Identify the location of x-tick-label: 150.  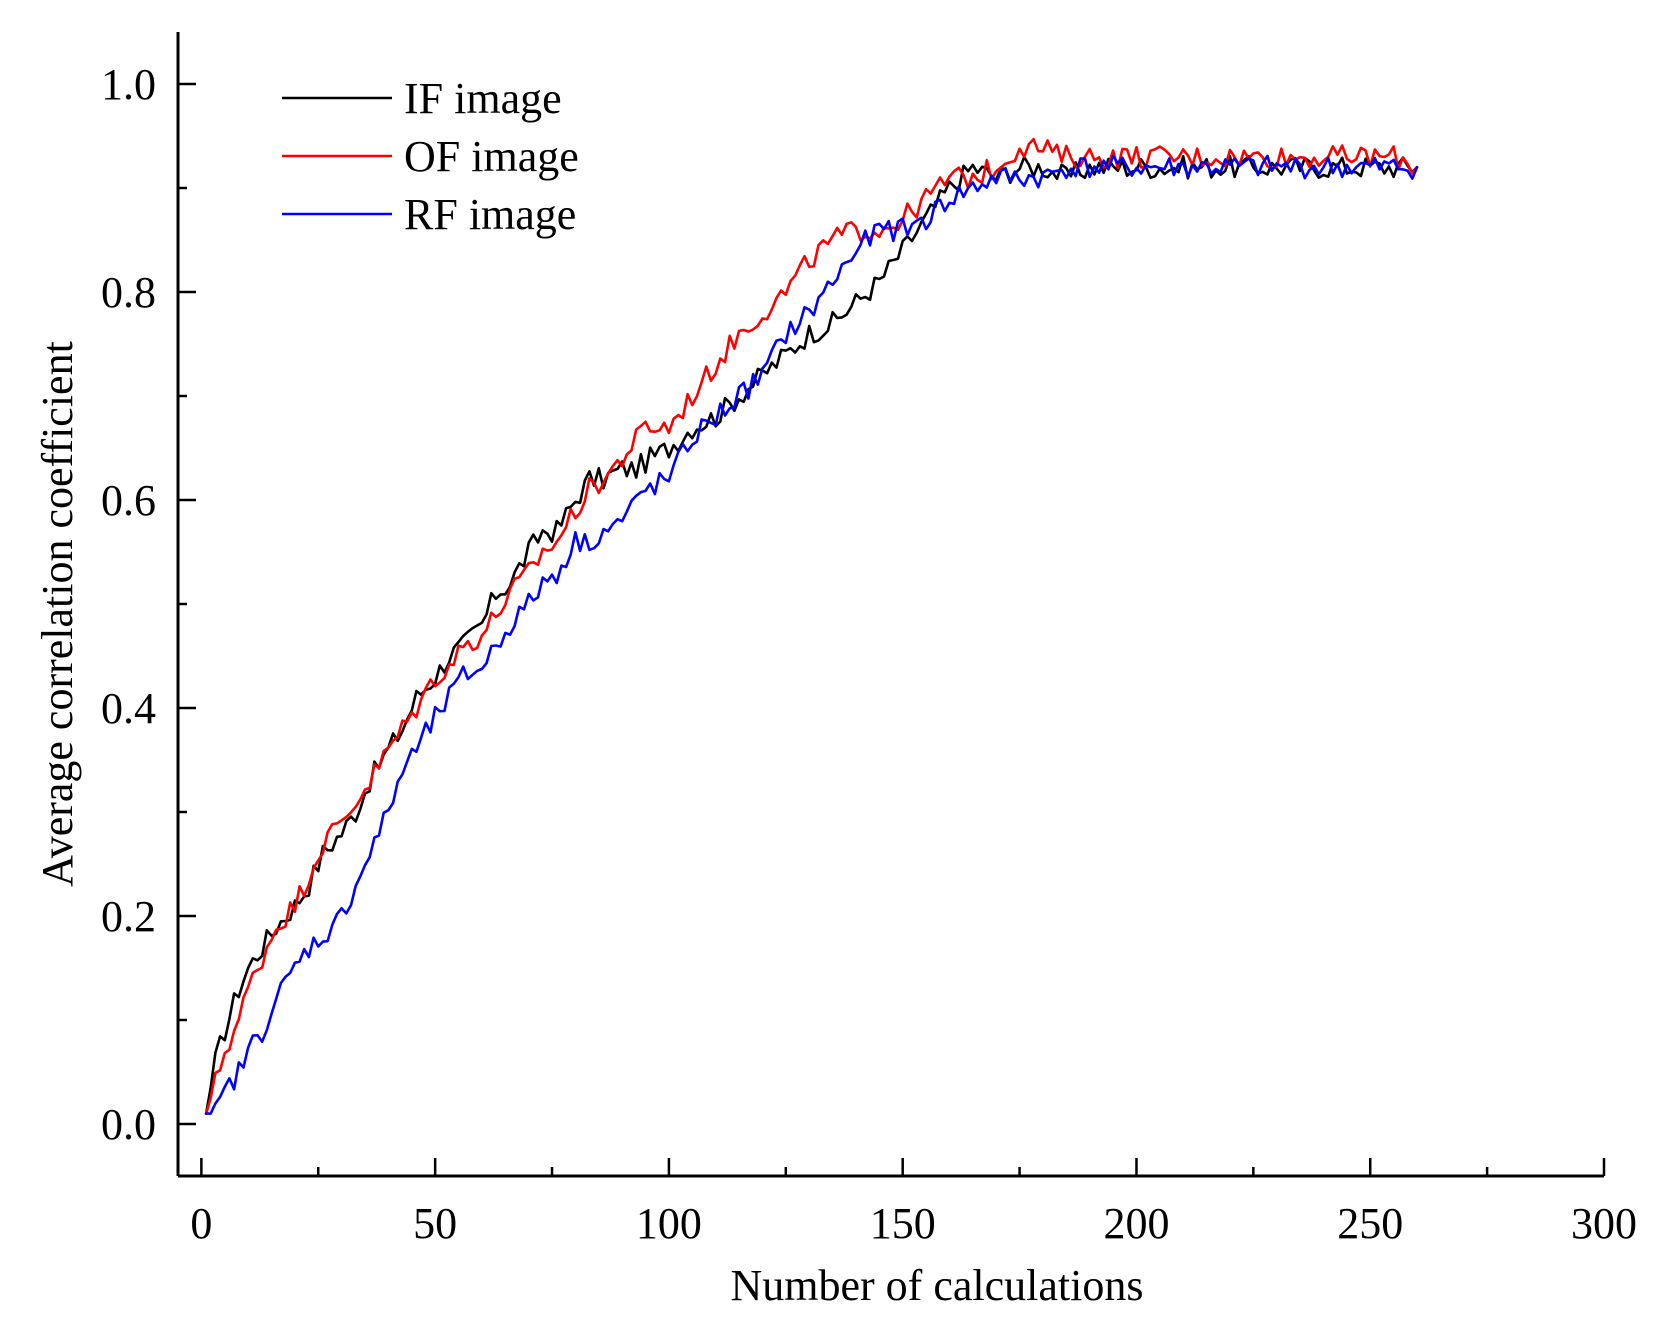
(903, 1223).